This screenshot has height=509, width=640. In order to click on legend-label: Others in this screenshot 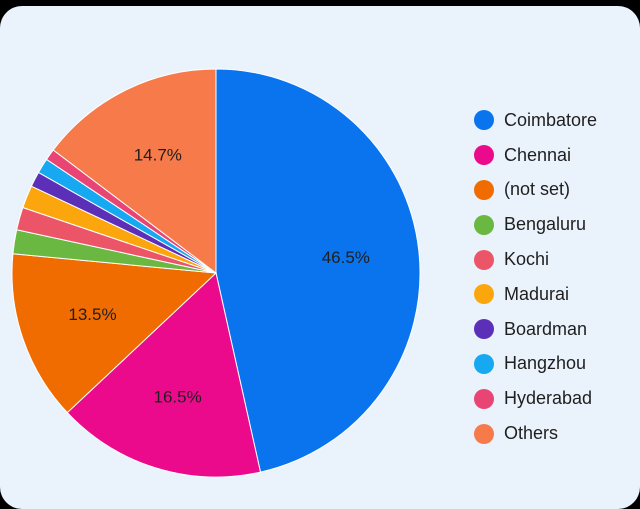, I will do `click(531, 433)`.